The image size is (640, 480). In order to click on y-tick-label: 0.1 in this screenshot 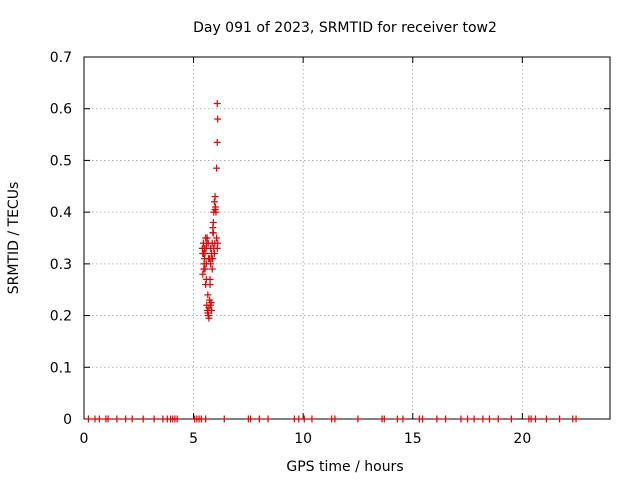, I will do `click(61, 368)`.